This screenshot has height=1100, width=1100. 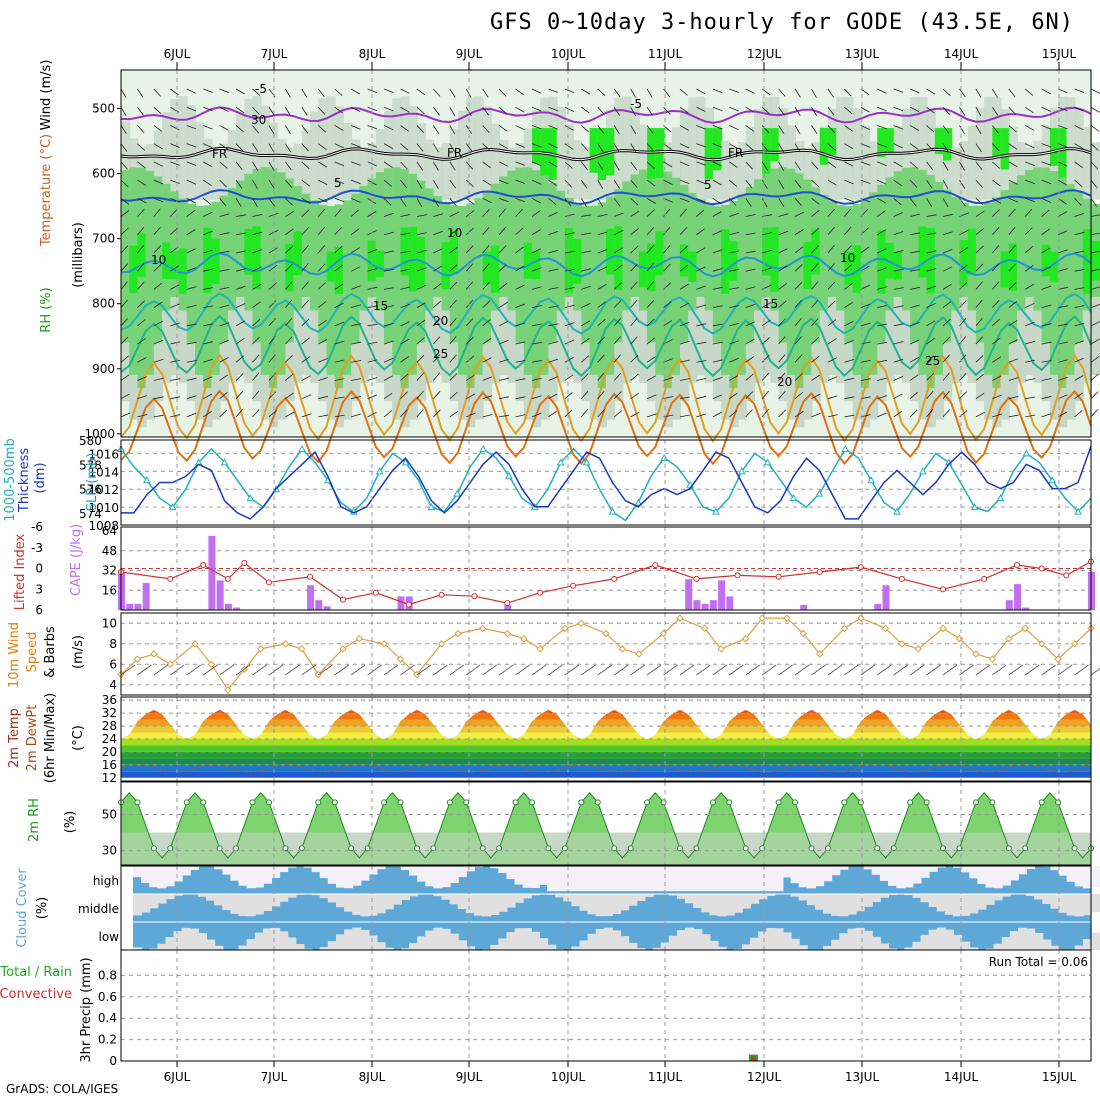 What do you see at coordinates (716, 511) in the screenshot?
I see `slp-marker` at bounding box center [716, 511].